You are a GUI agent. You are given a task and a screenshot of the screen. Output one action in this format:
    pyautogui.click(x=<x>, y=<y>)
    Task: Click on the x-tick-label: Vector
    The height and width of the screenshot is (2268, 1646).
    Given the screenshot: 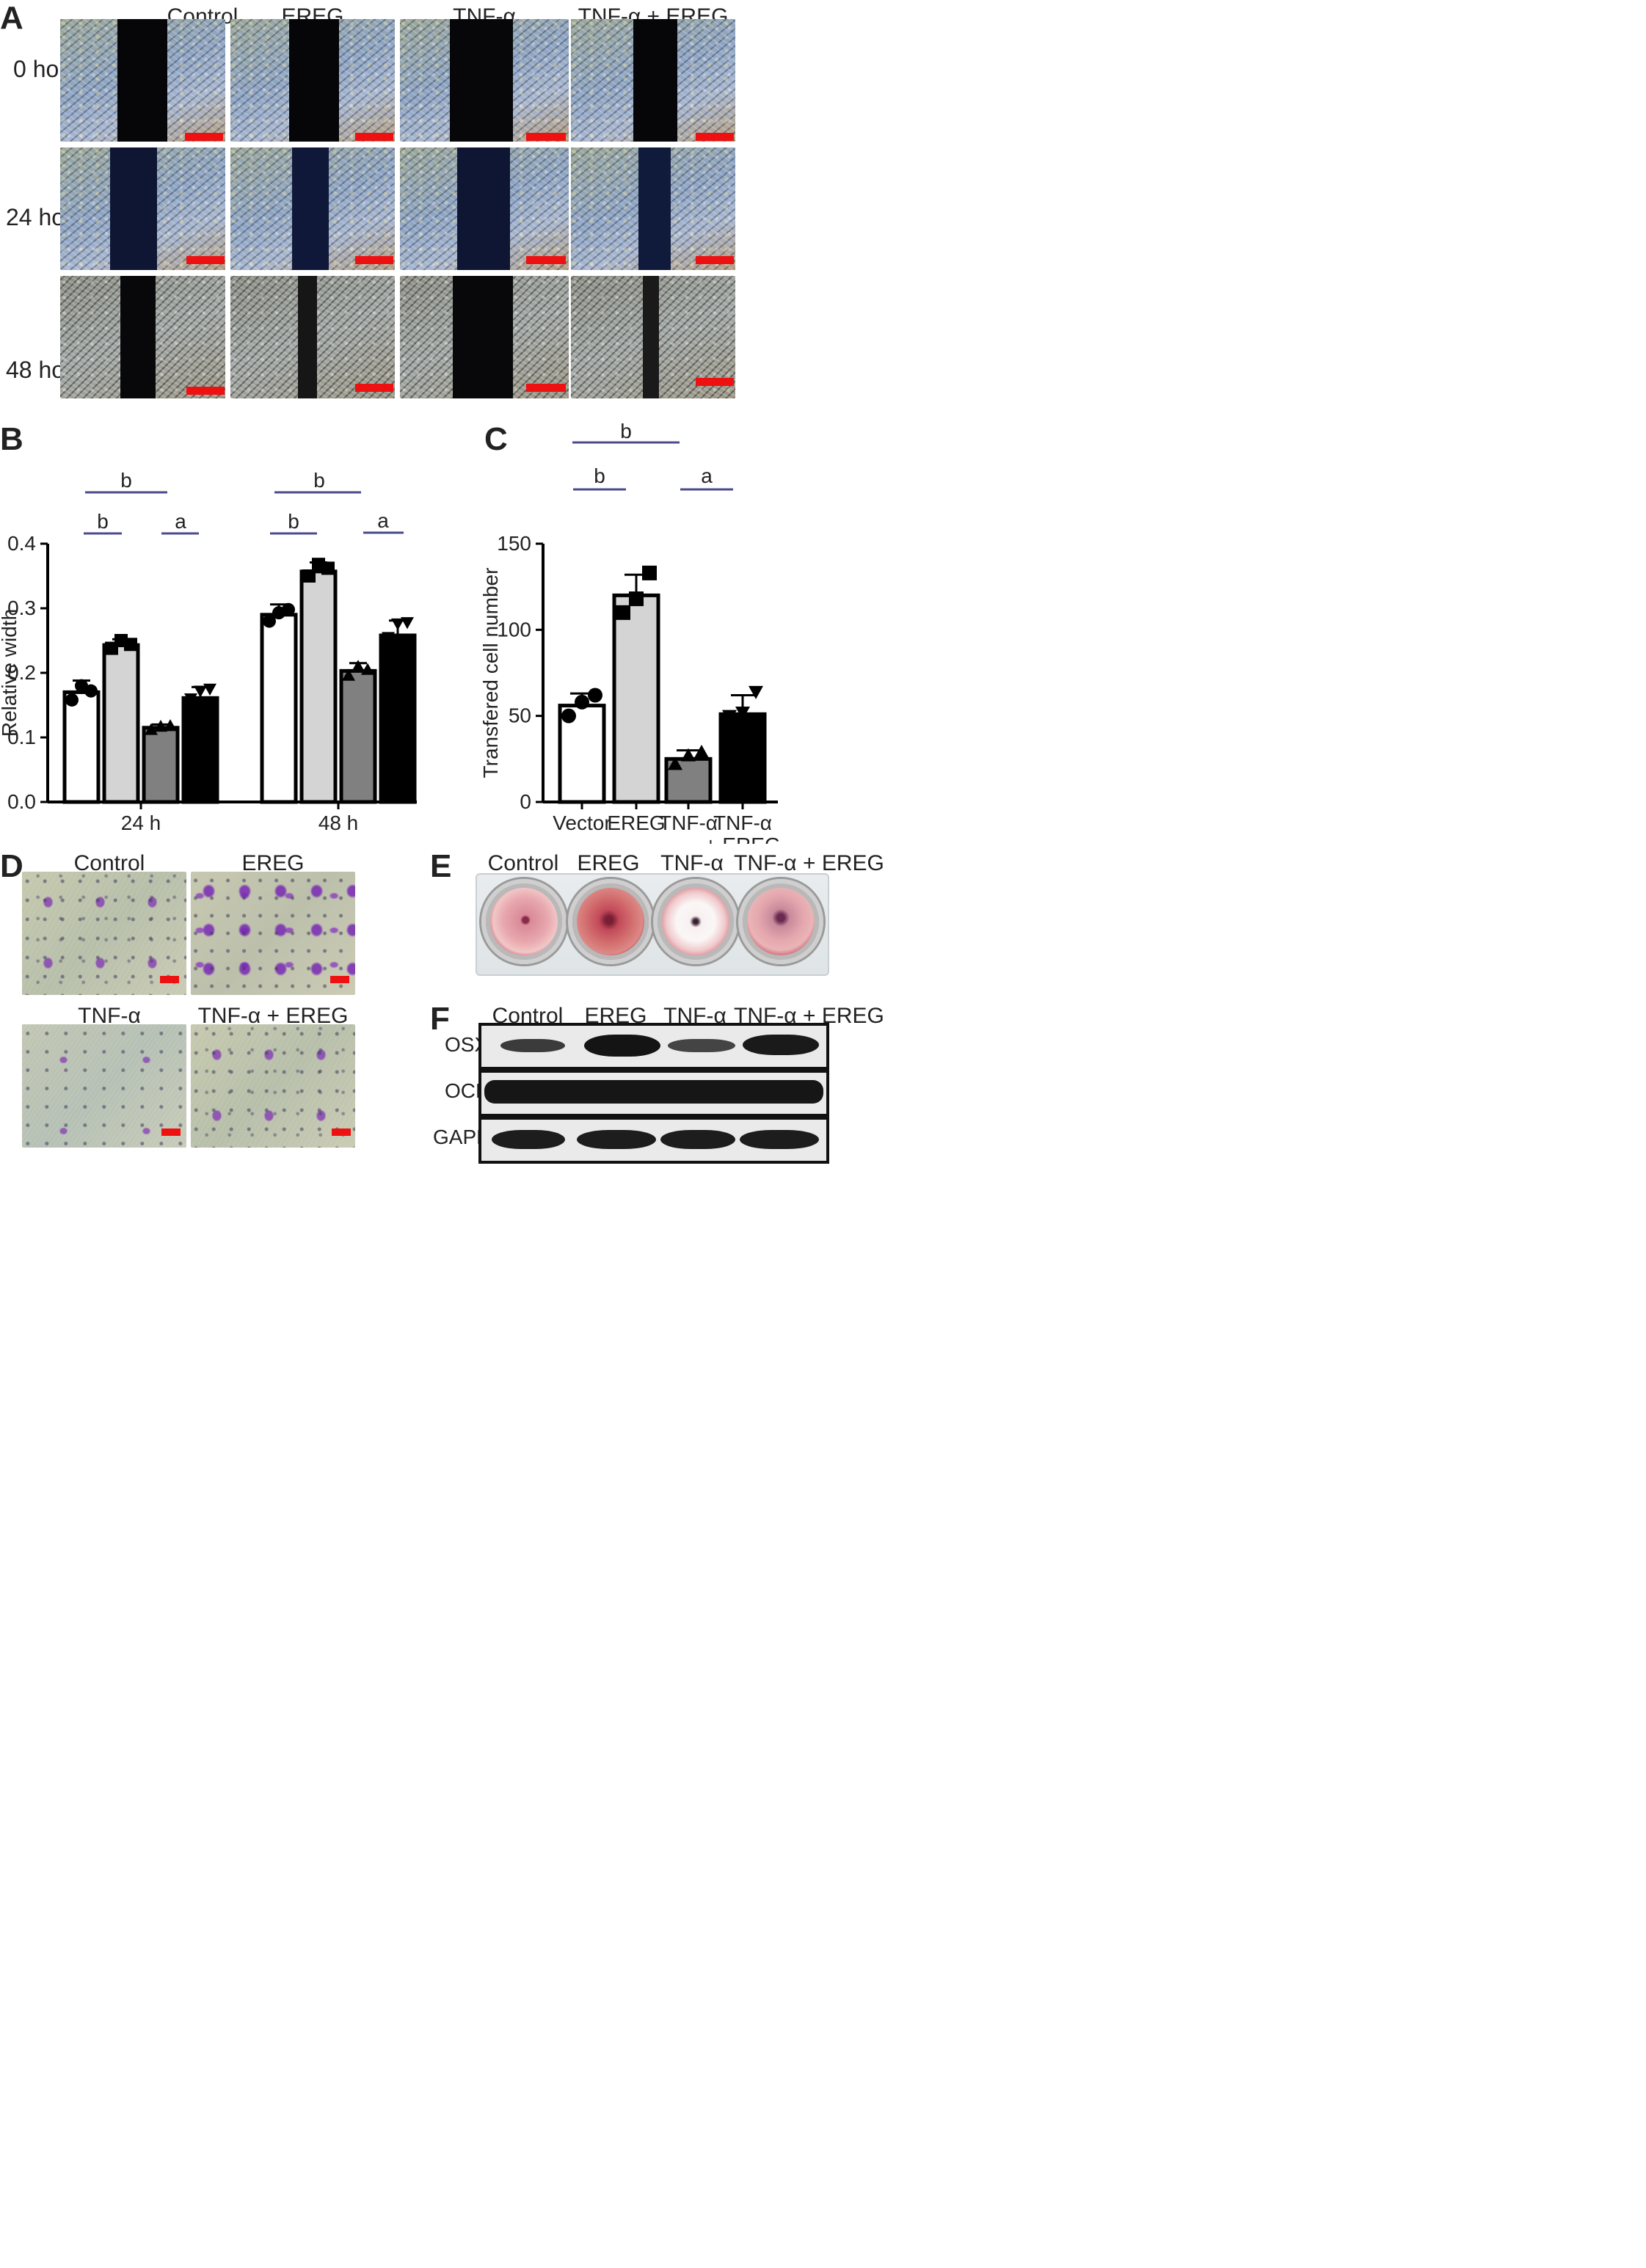 What is the action you would take?
    pyautogui.click(x=582, y=823)
    